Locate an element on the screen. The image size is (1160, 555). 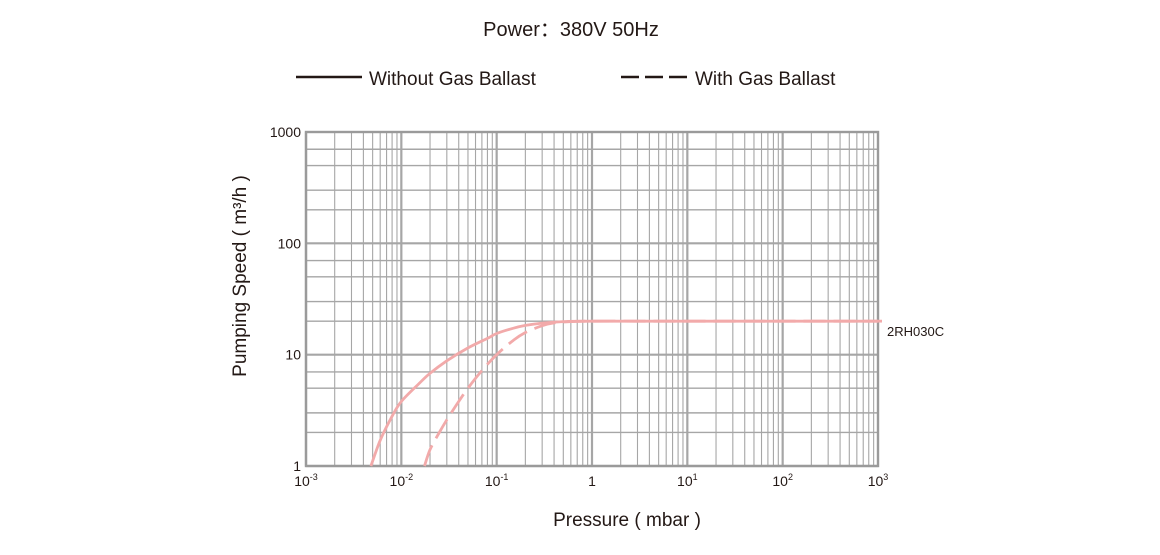
y-tick-labels: 1 10 100 1000 is located at coordinates (285, 299).